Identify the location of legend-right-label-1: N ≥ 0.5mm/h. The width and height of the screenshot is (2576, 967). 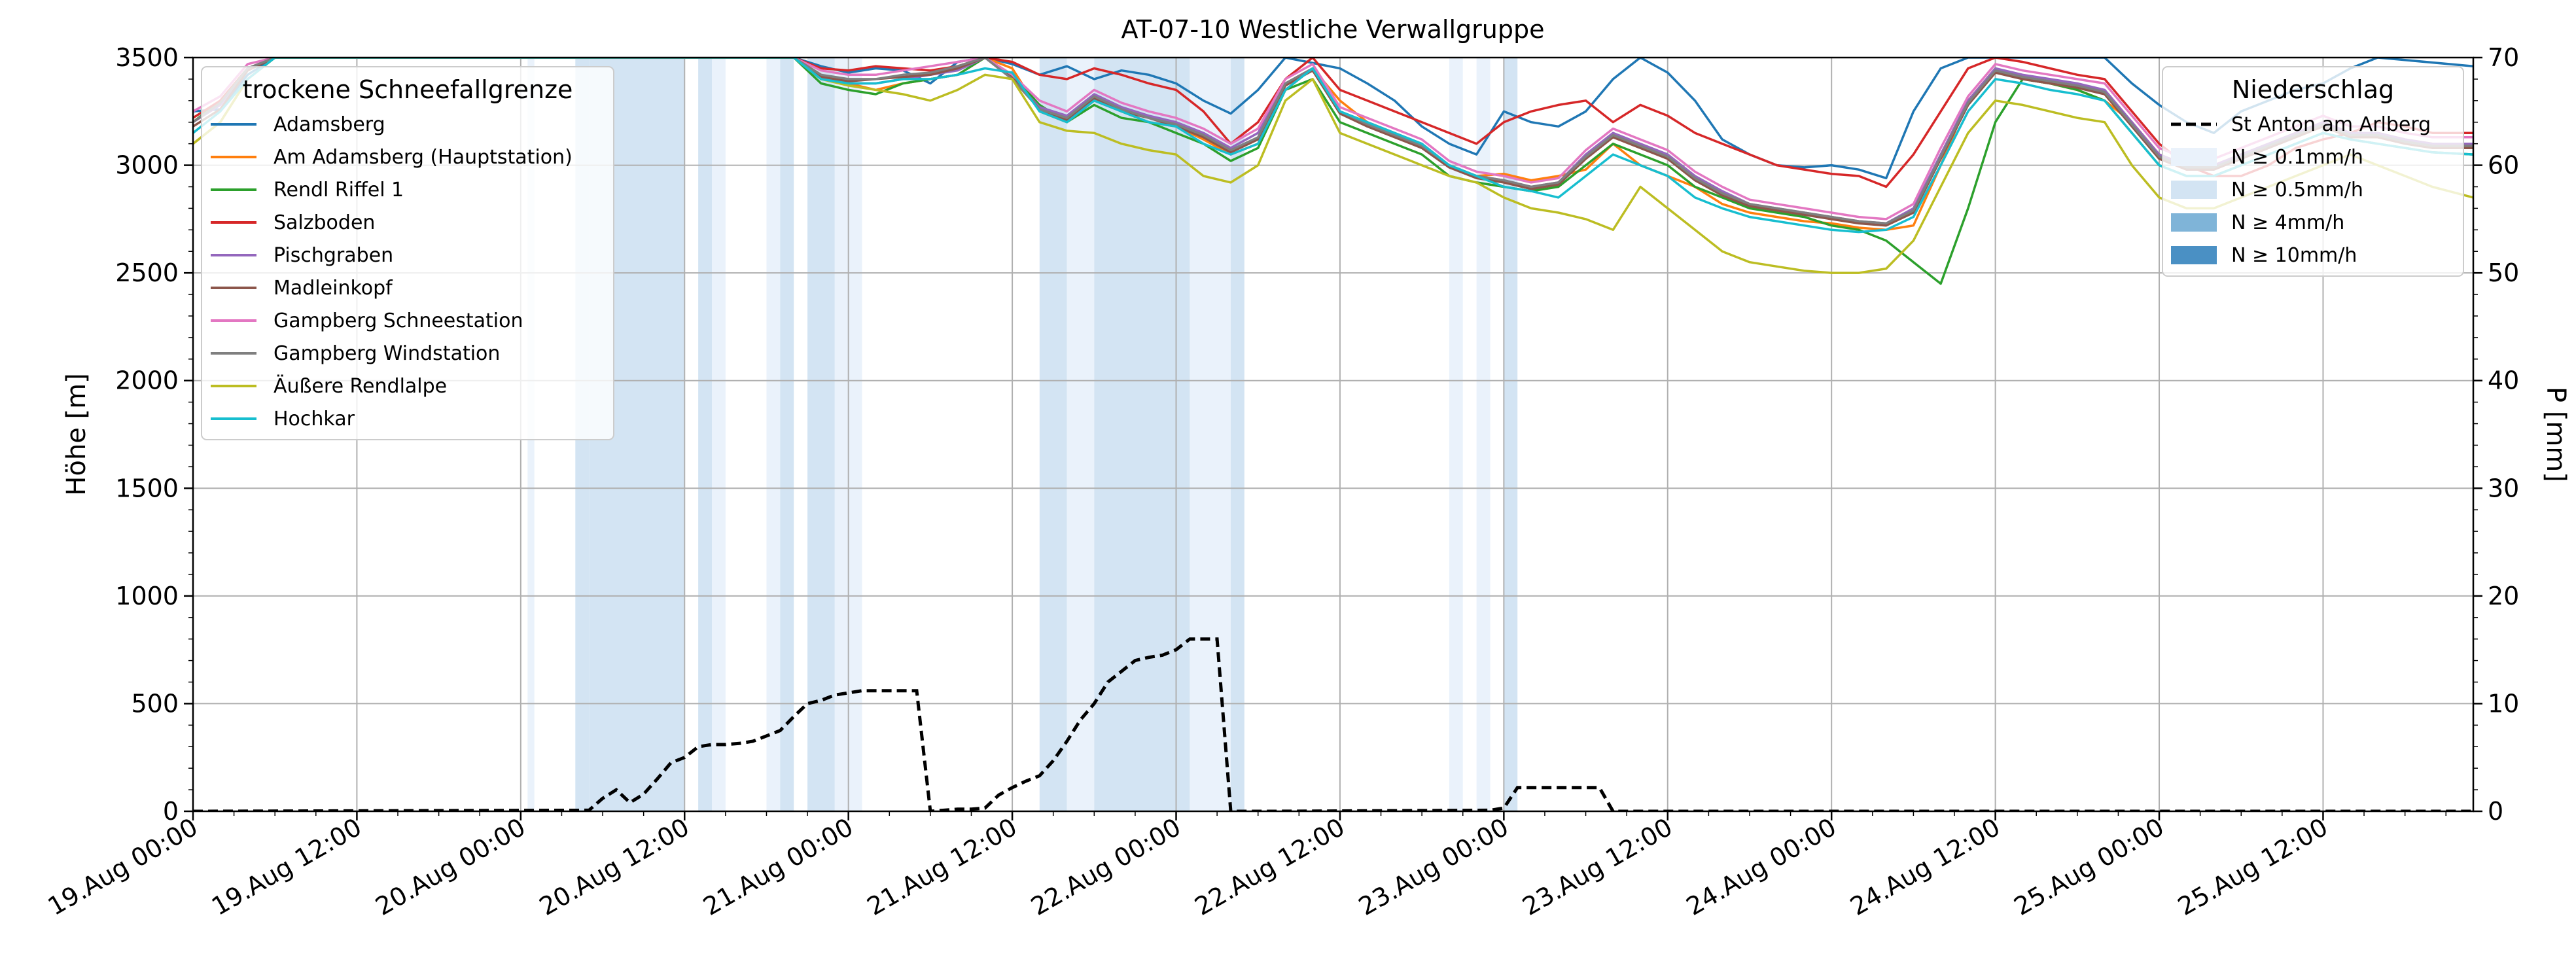
(2297, 190).